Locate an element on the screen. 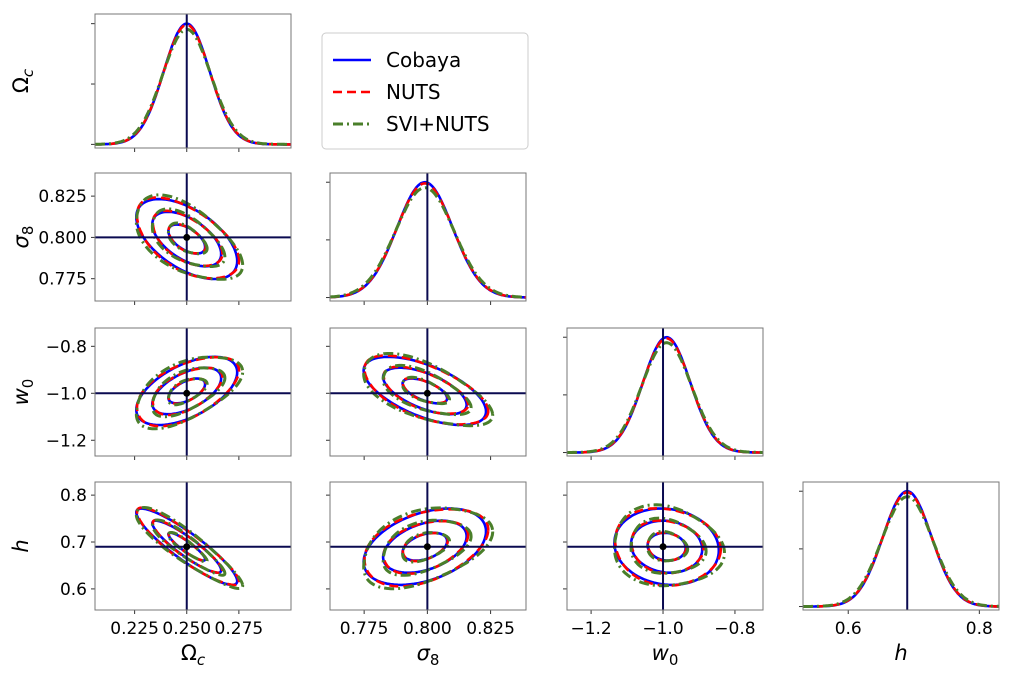 The height and width of the screenshot is (673, 1024). x-axis-label-2: w0 is located at coordinates (665, 655).